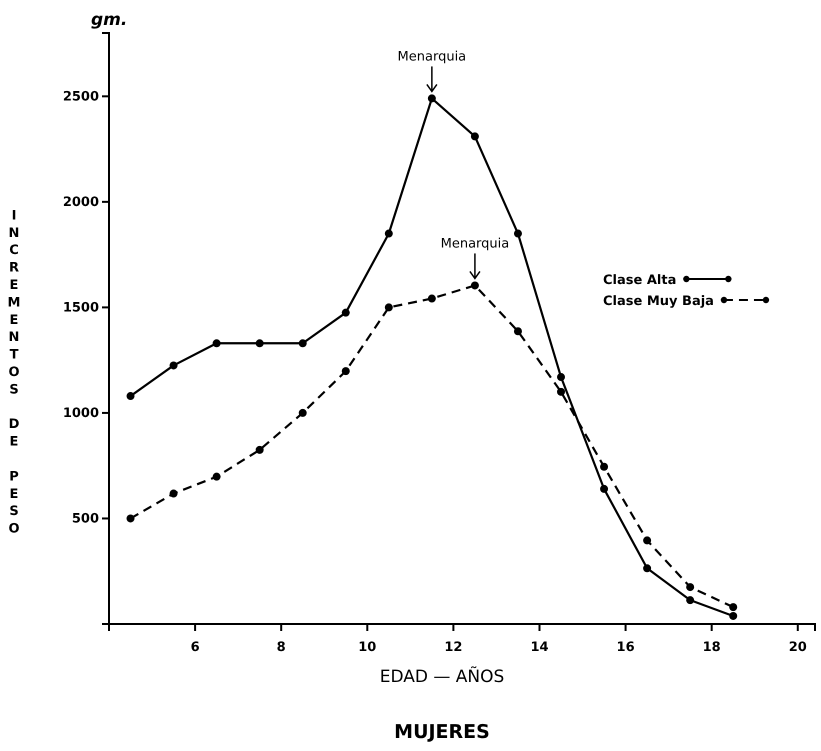  What do you see at coordinates (85, 519) in the screenshot?
I see `y-tick-label: 500` at bounding box center [85, 519].